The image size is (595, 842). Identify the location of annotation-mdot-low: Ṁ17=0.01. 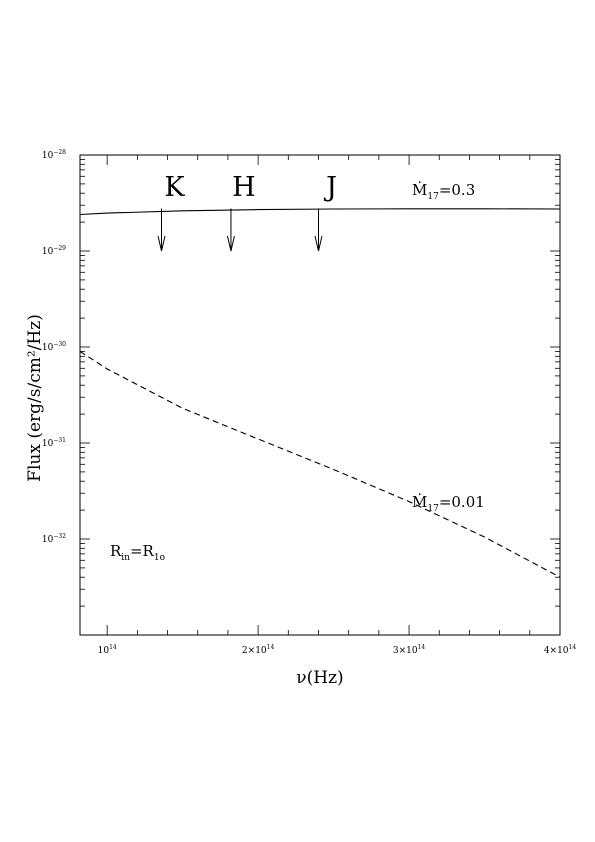
(448, 503).